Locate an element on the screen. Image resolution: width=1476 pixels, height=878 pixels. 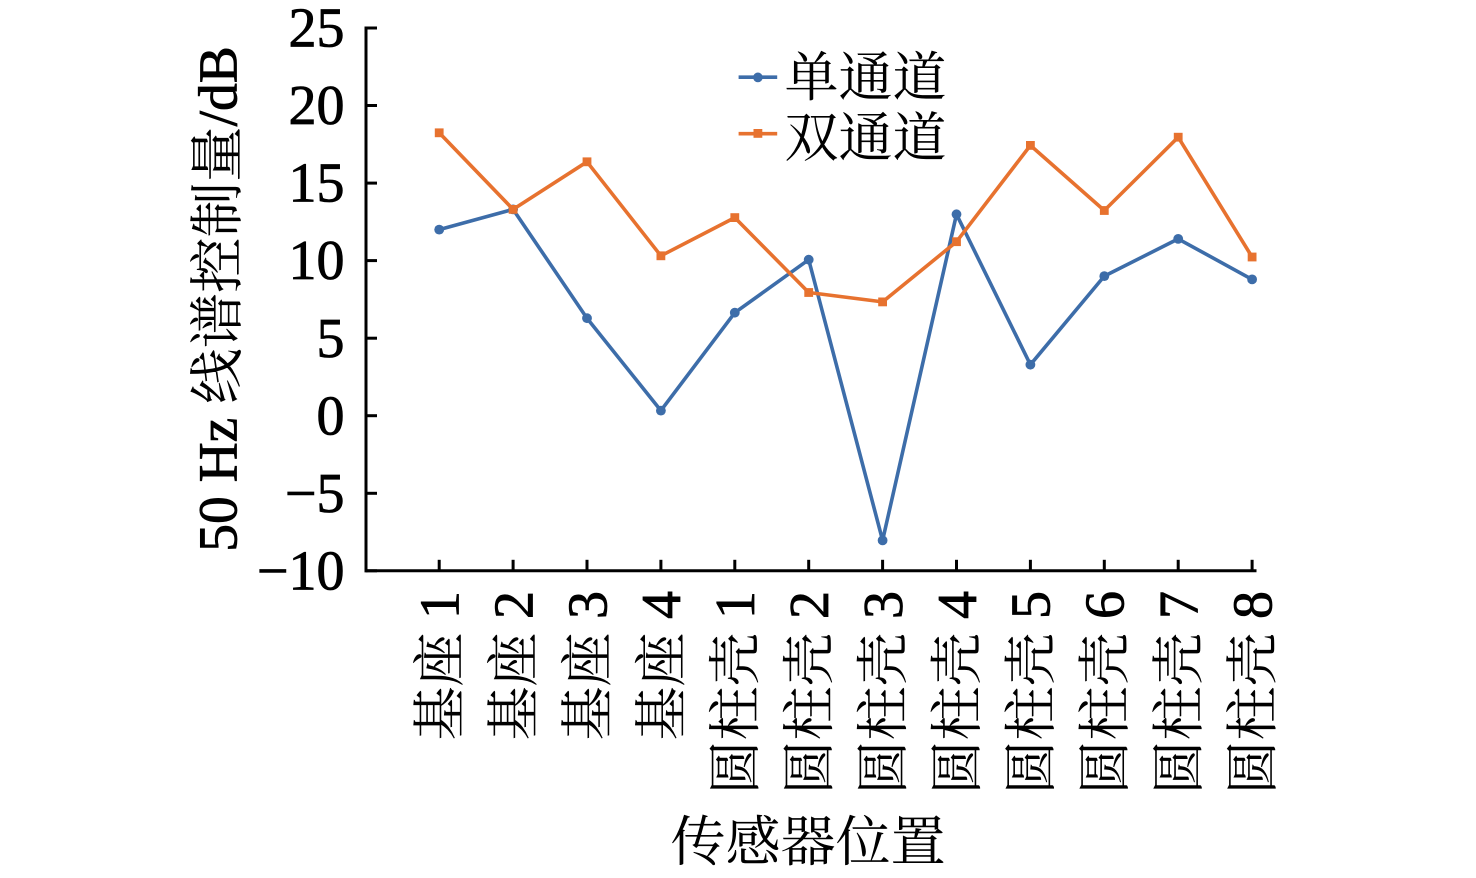
svg-text: −10 is located at coordinates (301, 571).